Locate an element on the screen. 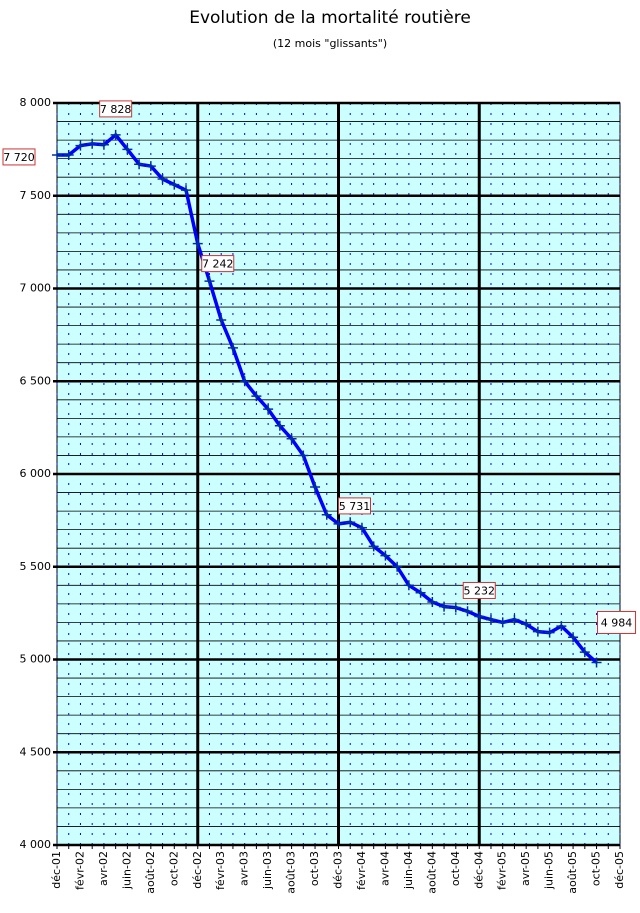  y-tick-label: 5 000 is located at coordinates (36, 659).